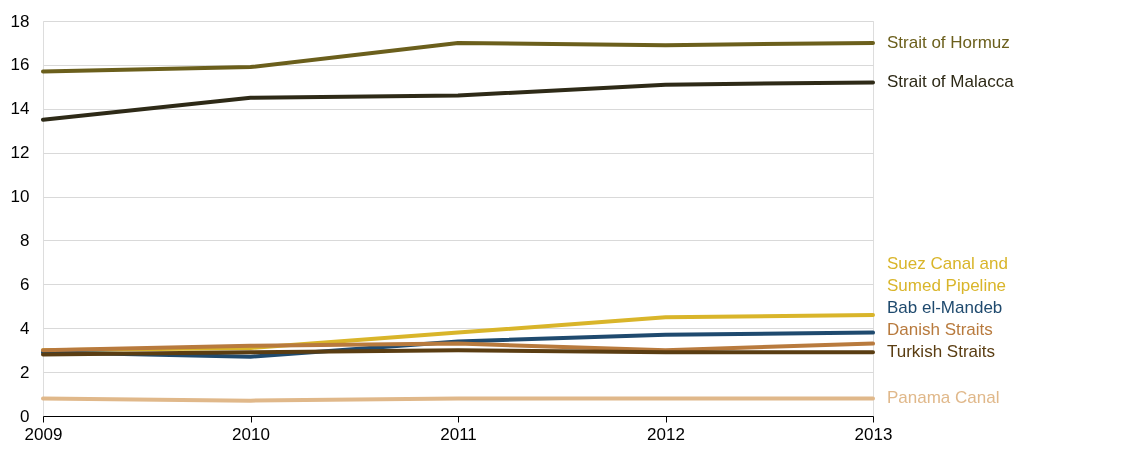  What do you see at coordinates (940, 330) in the screenshot?
I see `series-label: Danish Straits` at bounding box center [940, 330].